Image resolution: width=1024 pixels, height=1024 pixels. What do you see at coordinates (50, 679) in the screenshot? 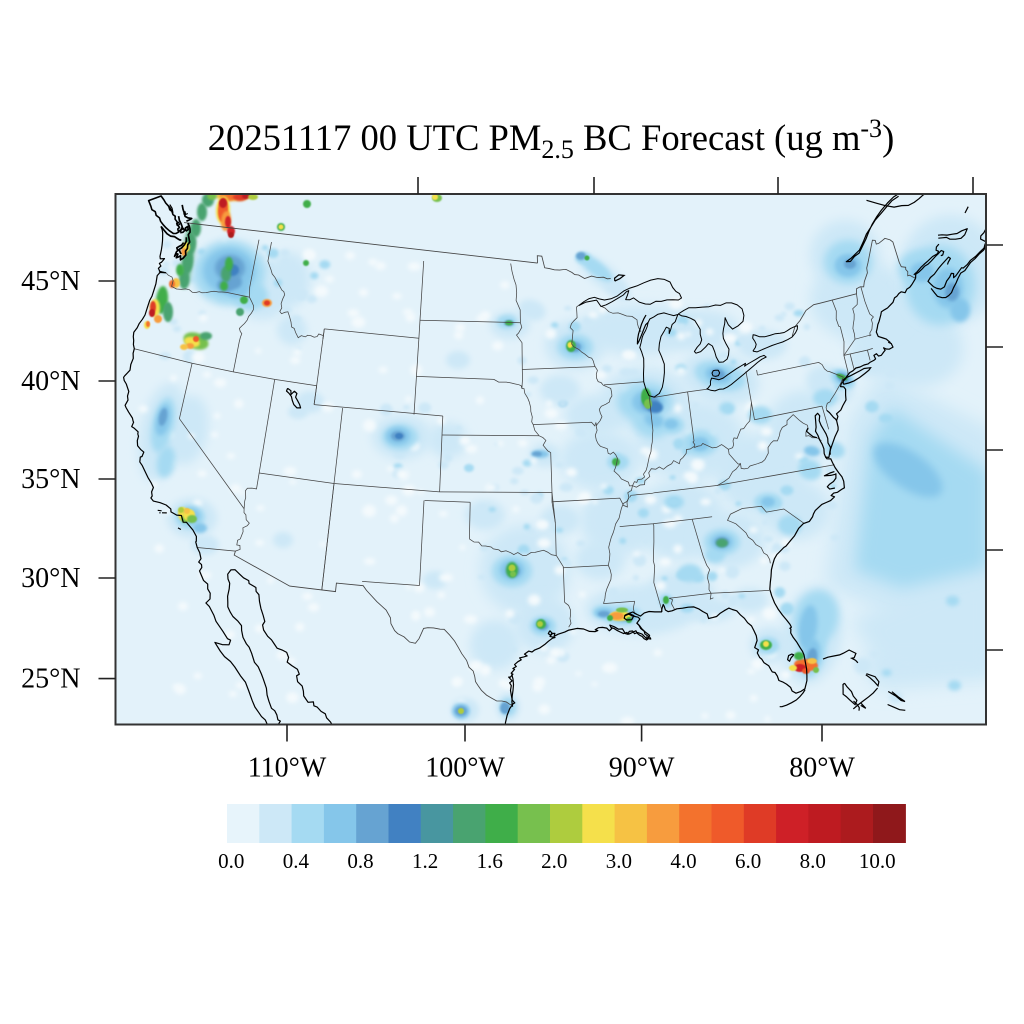
I see `svg-text: 25°N` at bounding box center [50, 679].